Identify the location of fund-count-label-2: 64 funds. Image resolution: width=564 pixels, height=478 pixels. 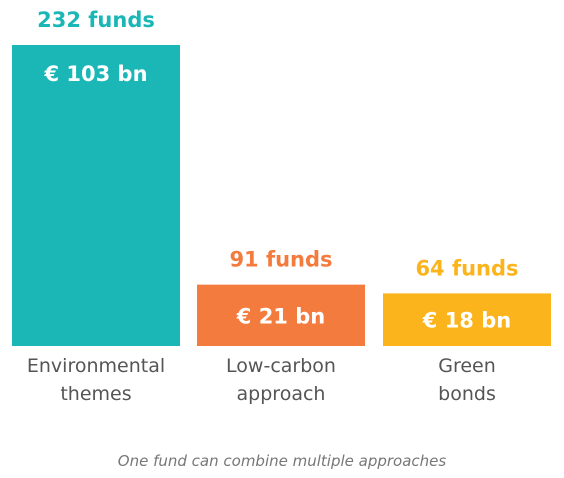
(466, 268).